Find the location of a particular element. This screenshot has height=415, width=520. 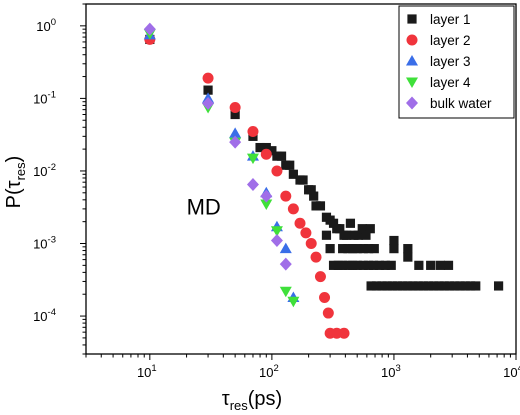

y-axis-title: P(τres) is located at coordinates (15, 182).